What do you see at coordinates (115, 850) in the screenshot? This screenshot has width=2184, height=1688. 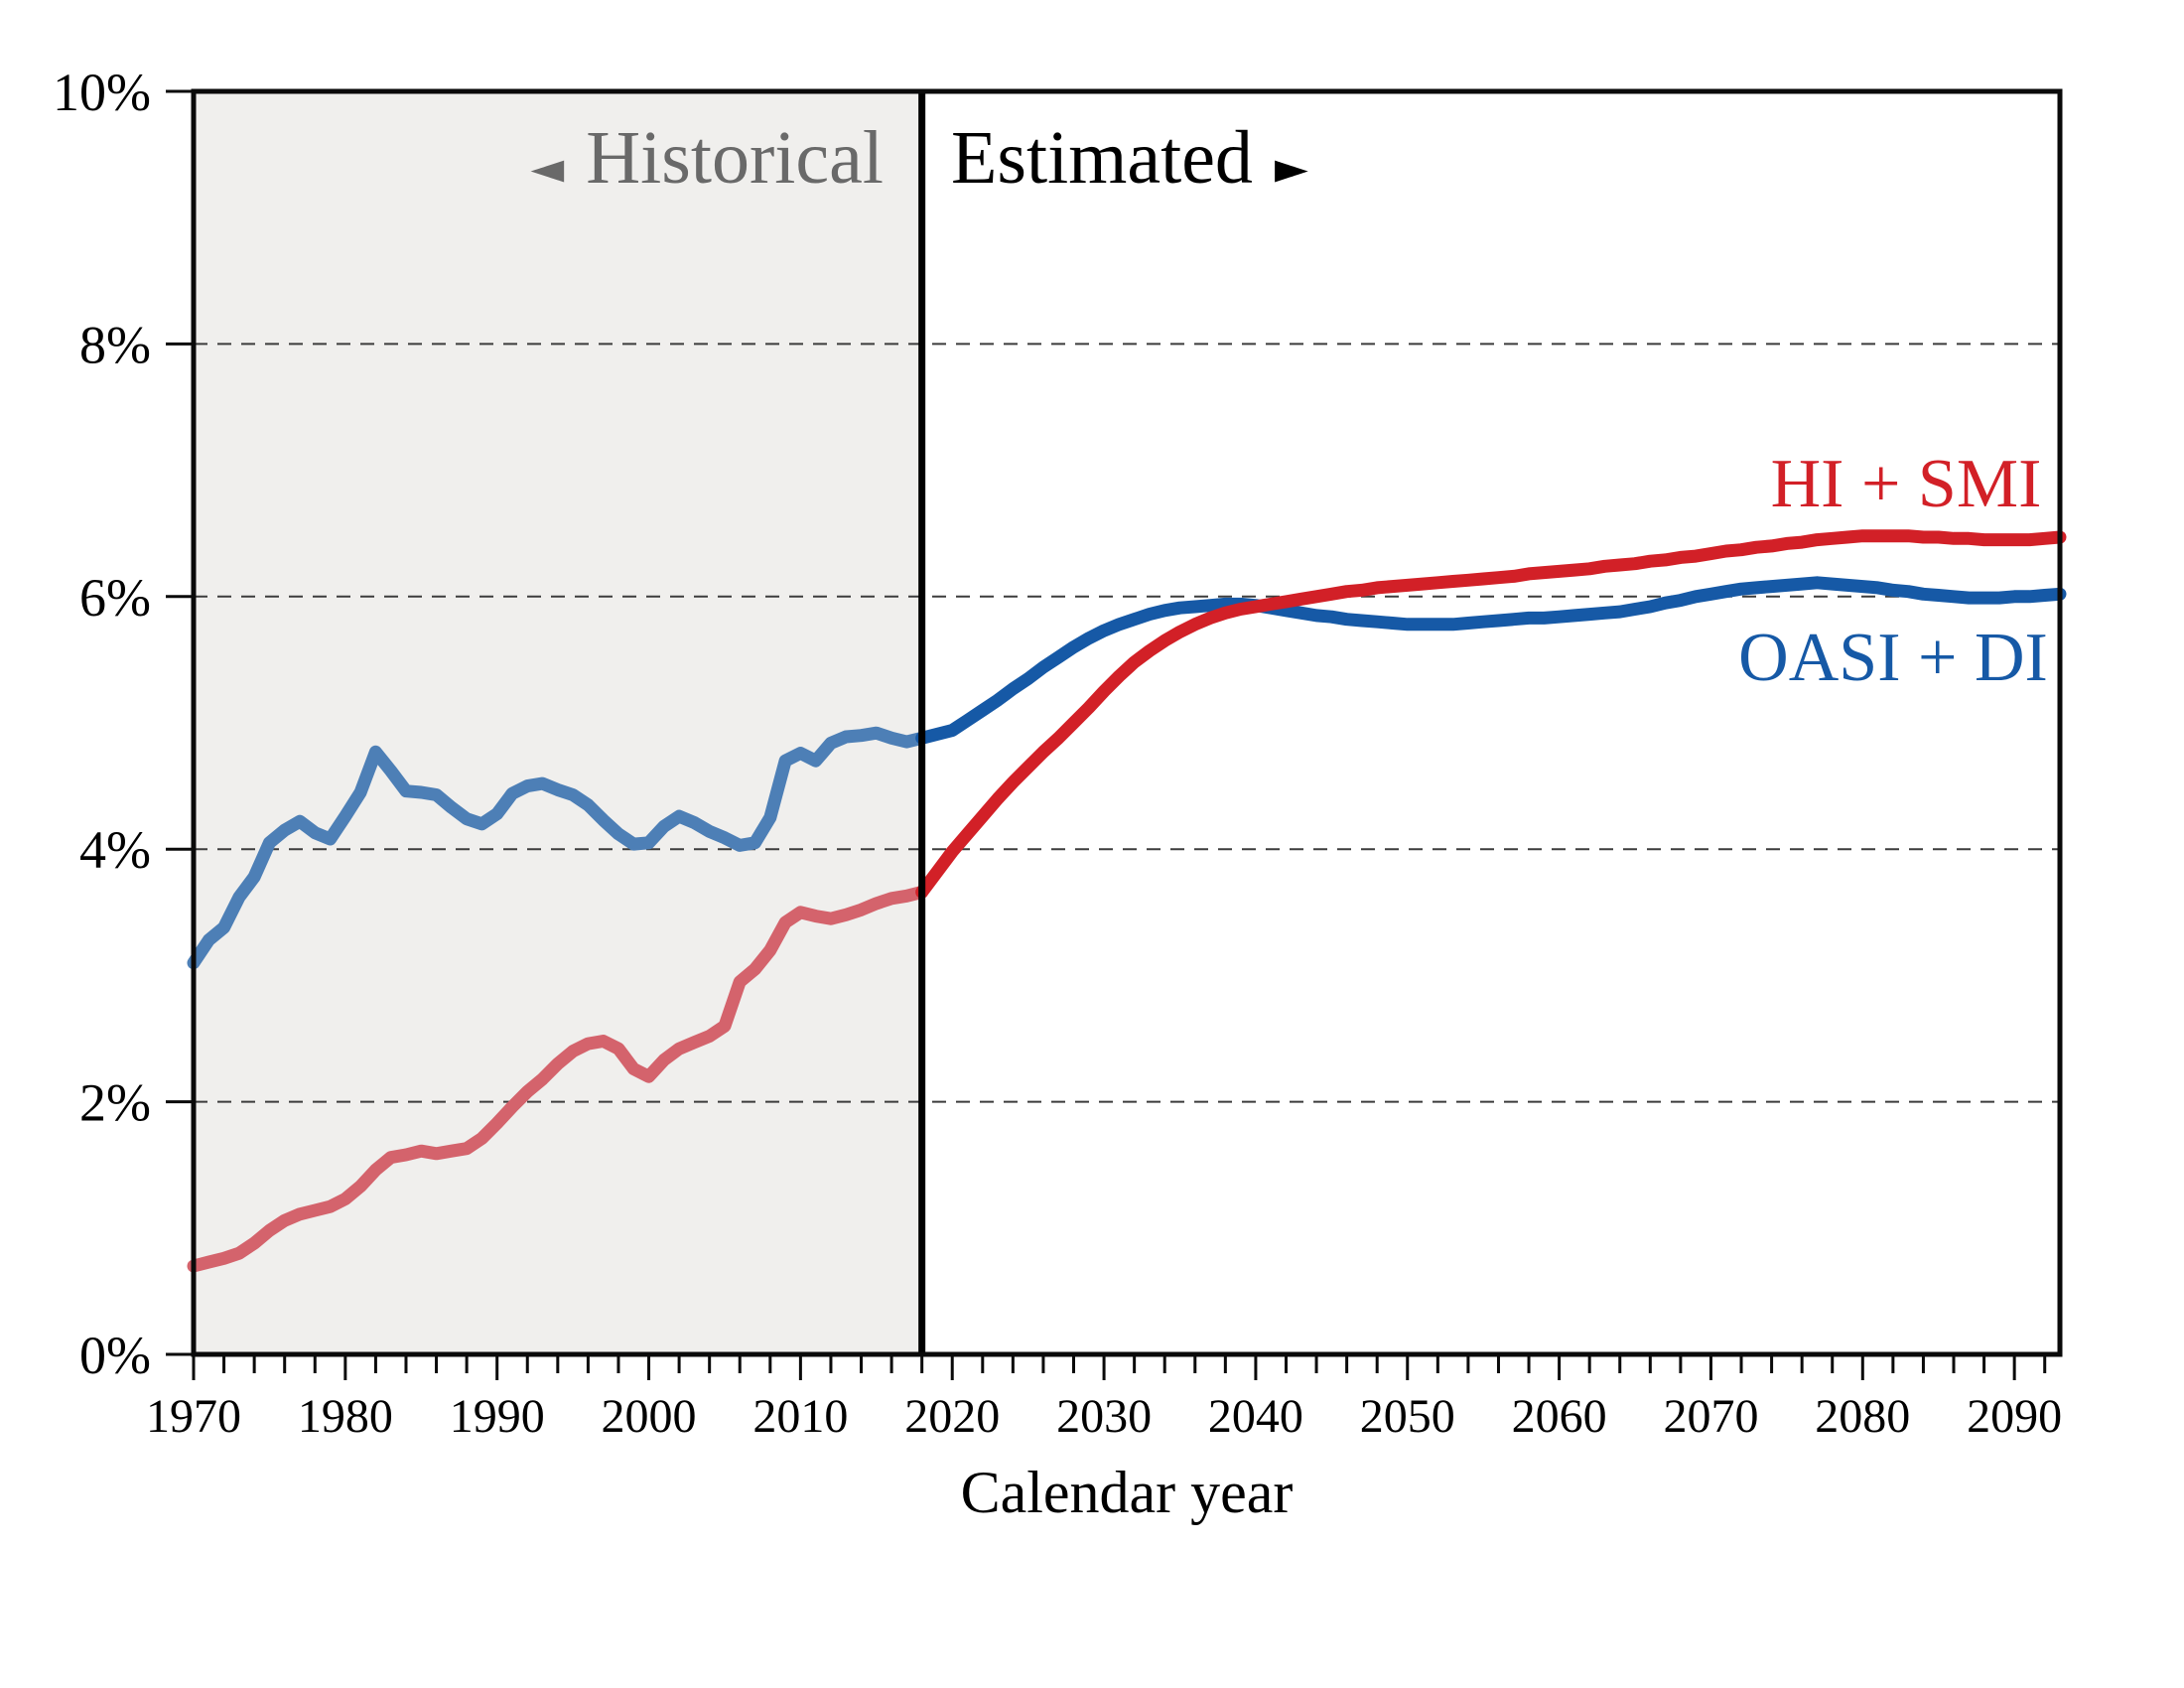 I see `y-tick-label-4%: 4%` at bounding box center [115, 850].